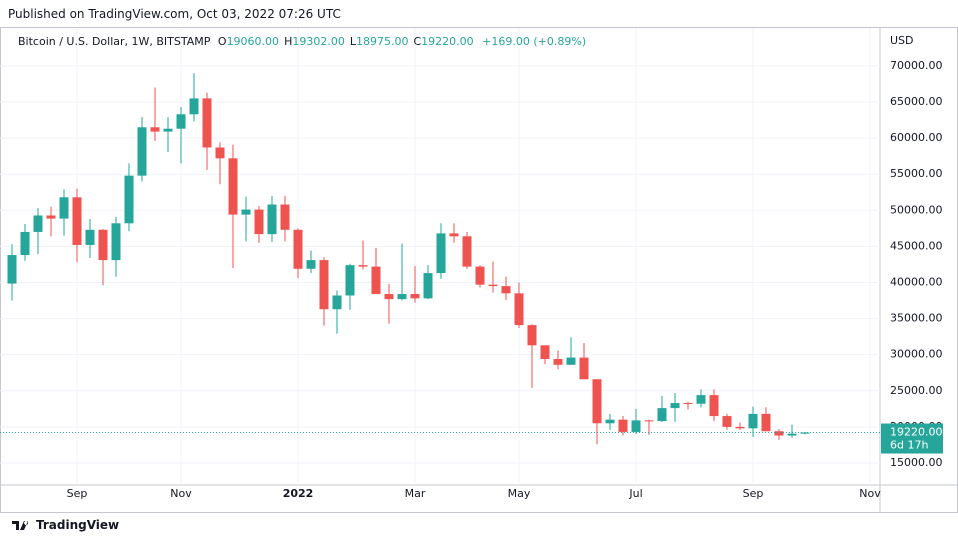 The width and height of the screenshot is (958, 545). What do you see at coordinates (20, 525) in the screenshot?
I see `logo` at bounding box center [20, 525].